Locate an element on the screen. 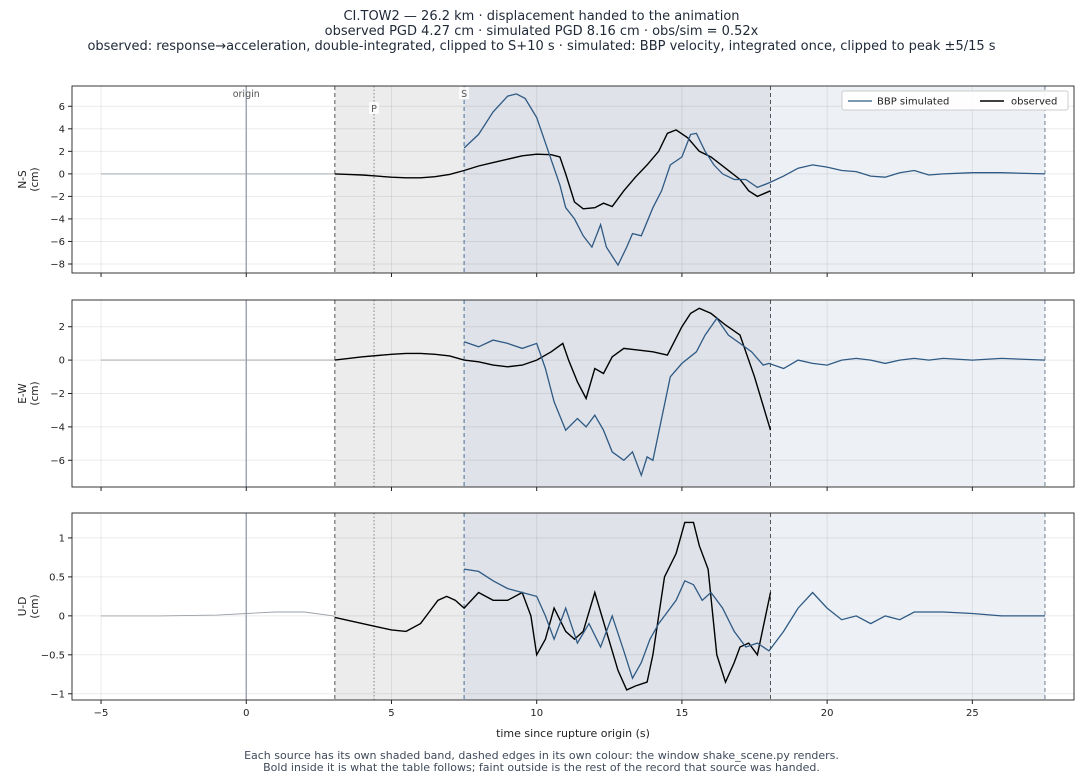  observed-faint-line is located at coordinates (218, 614).